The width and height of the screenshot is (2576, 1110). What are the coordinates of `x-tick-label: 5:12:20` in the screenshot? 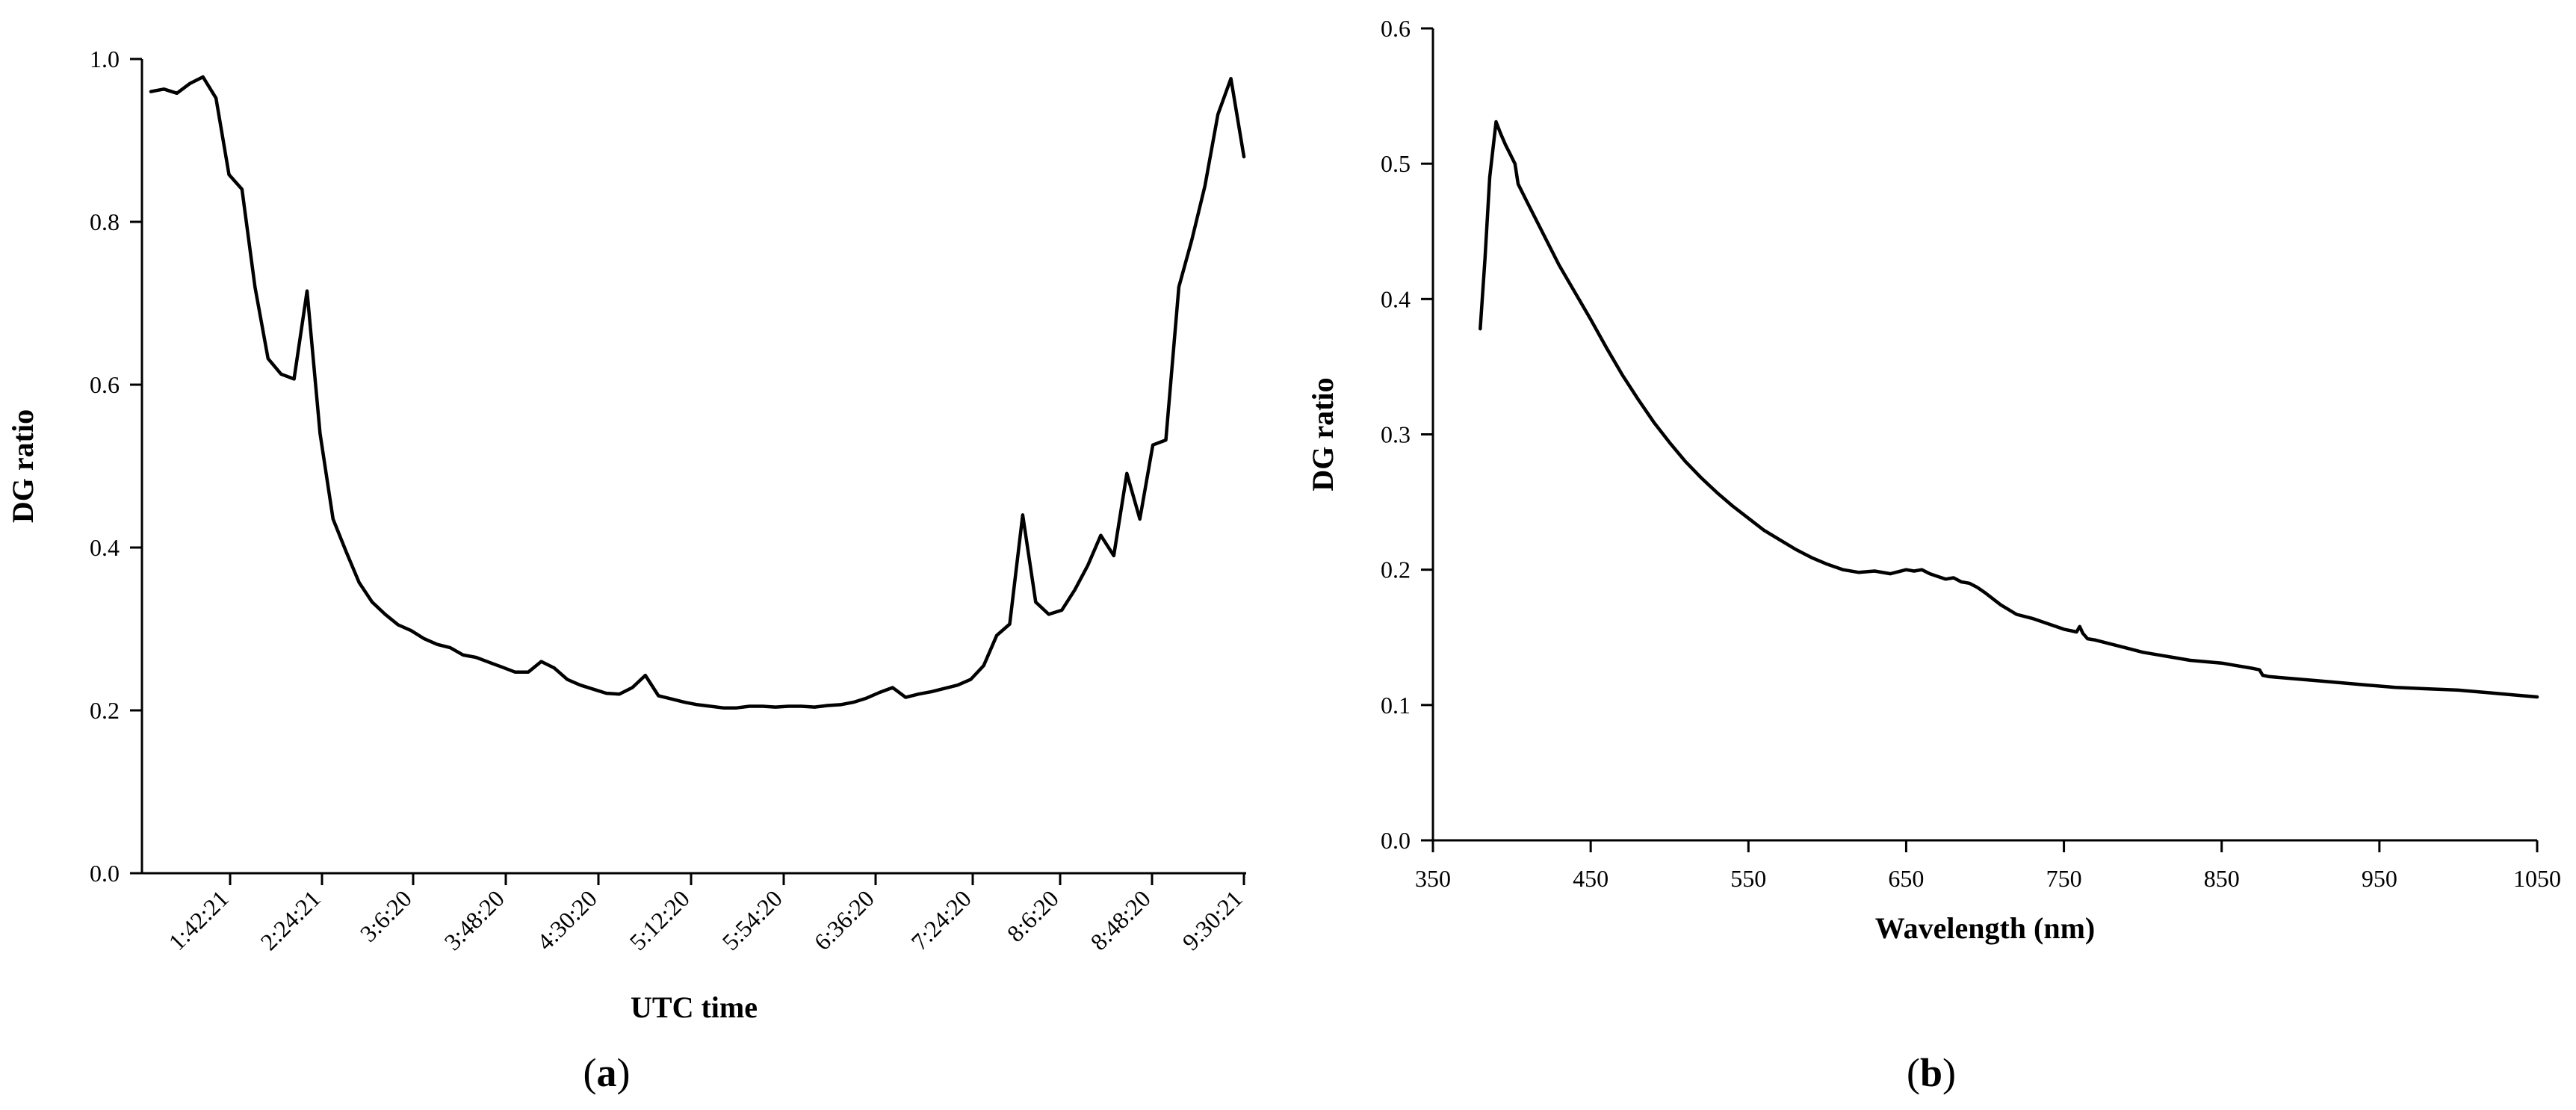 It's located at (659, 919).